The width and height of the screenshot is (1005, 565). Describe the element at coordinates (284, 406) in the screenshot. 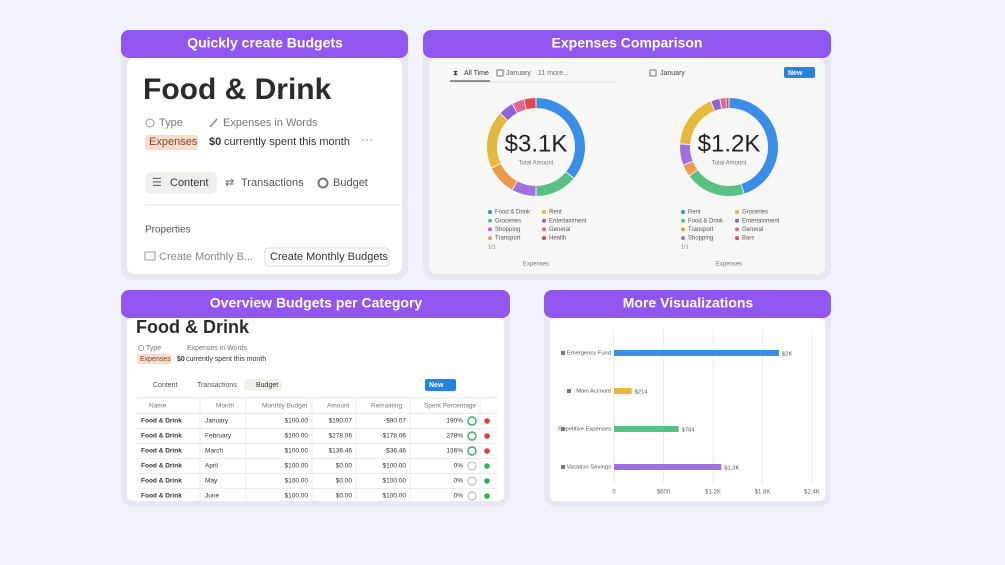

I see `column-header: Monthly Budget` at that location.